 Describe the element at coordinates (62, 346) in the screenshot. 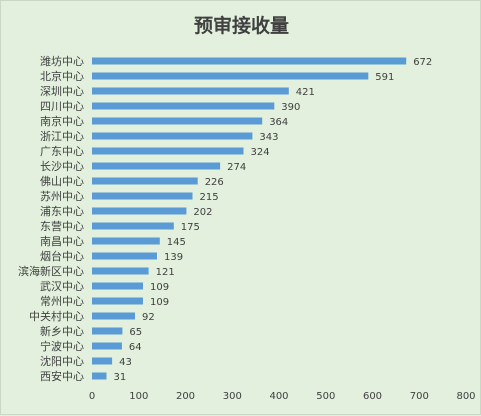

I see `category-label: 宁波中心` at that location.